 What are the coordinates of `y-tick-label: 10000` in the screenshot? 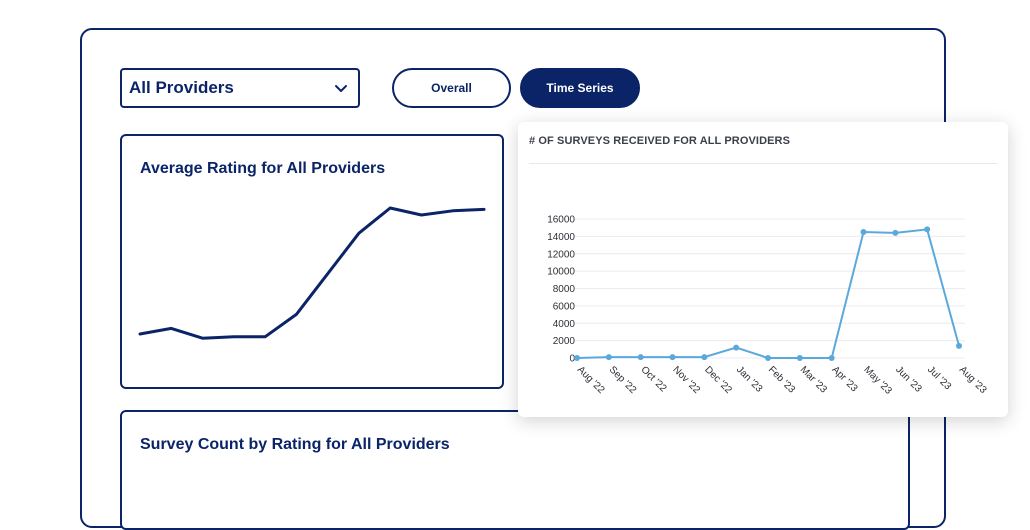 It's located at (561, 272).